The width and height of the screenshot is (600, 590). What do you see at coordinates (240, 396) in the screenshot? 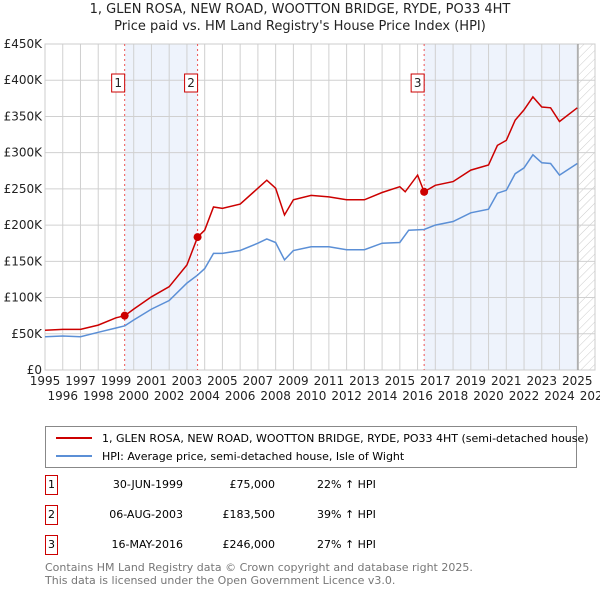
I see `x-tick-label: 2006` at bounding box center [240, 396].